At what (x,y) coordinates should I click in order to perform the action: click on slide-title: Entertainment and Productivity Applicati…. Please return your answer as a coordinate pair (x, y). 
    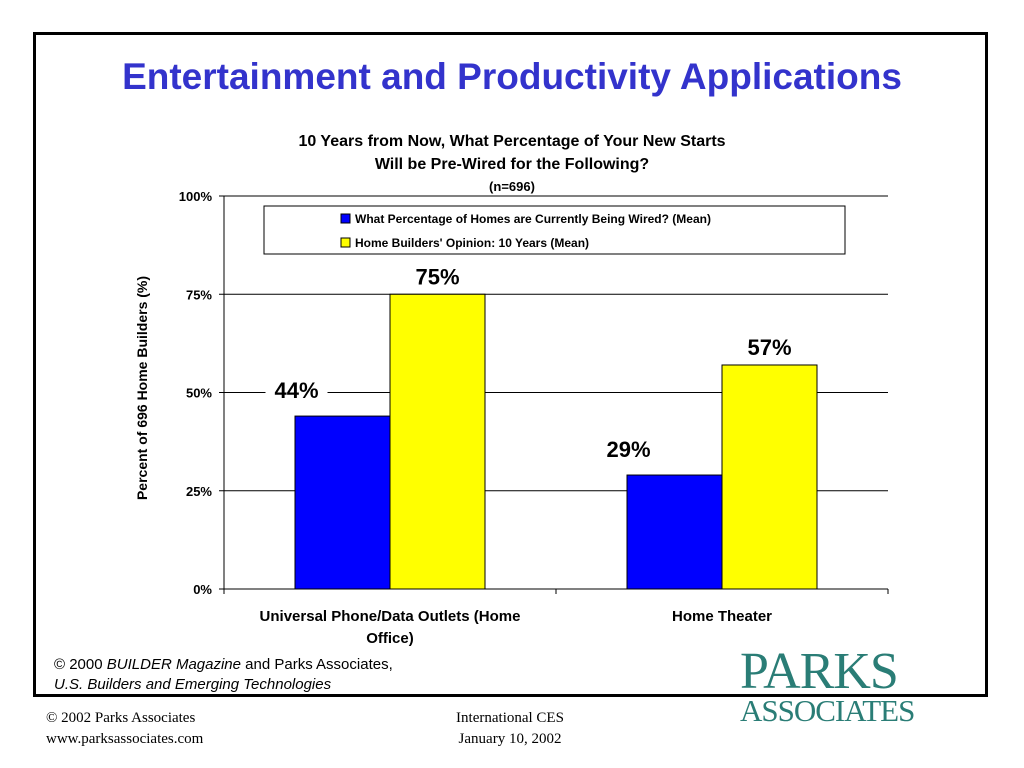
    Looking at the image, I should click on (512, 76).